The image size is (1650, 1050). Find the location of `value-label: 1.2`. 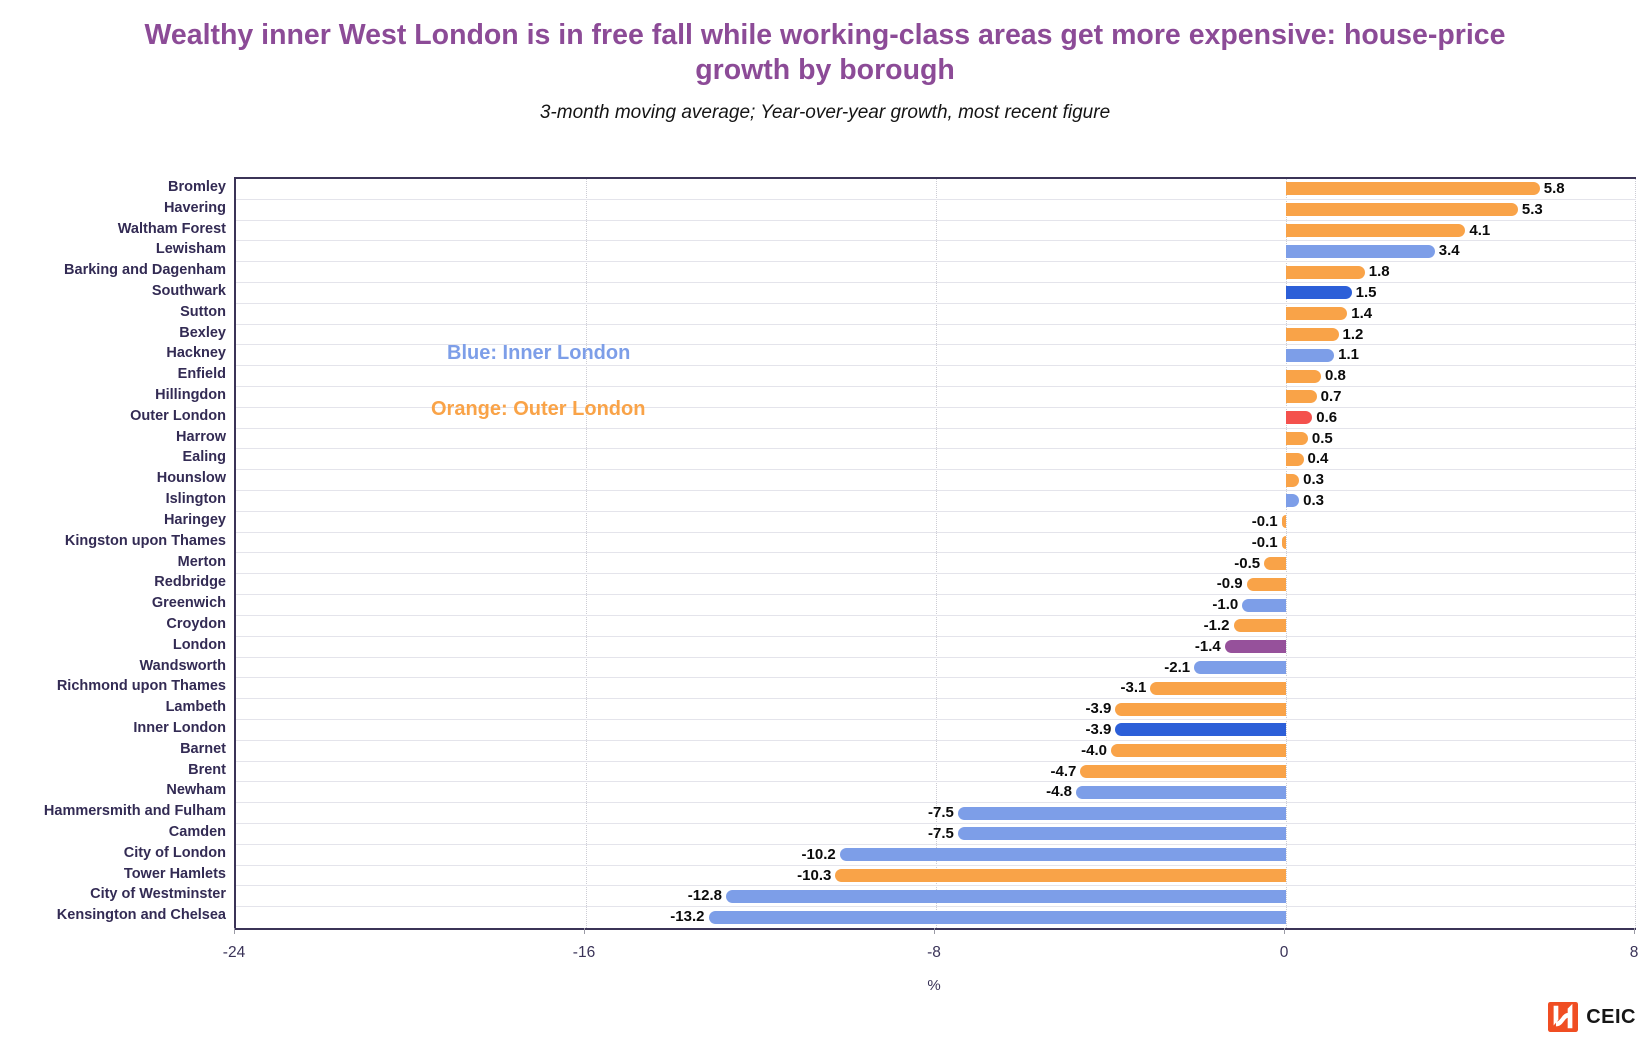

value-label: 1.2 is located at coordinates (1353, 334).